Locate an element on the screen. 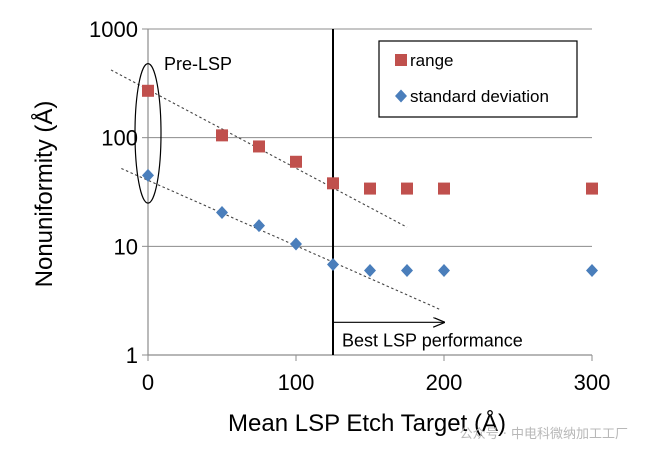  legend-marker-range is located at coordinates (401, 60).